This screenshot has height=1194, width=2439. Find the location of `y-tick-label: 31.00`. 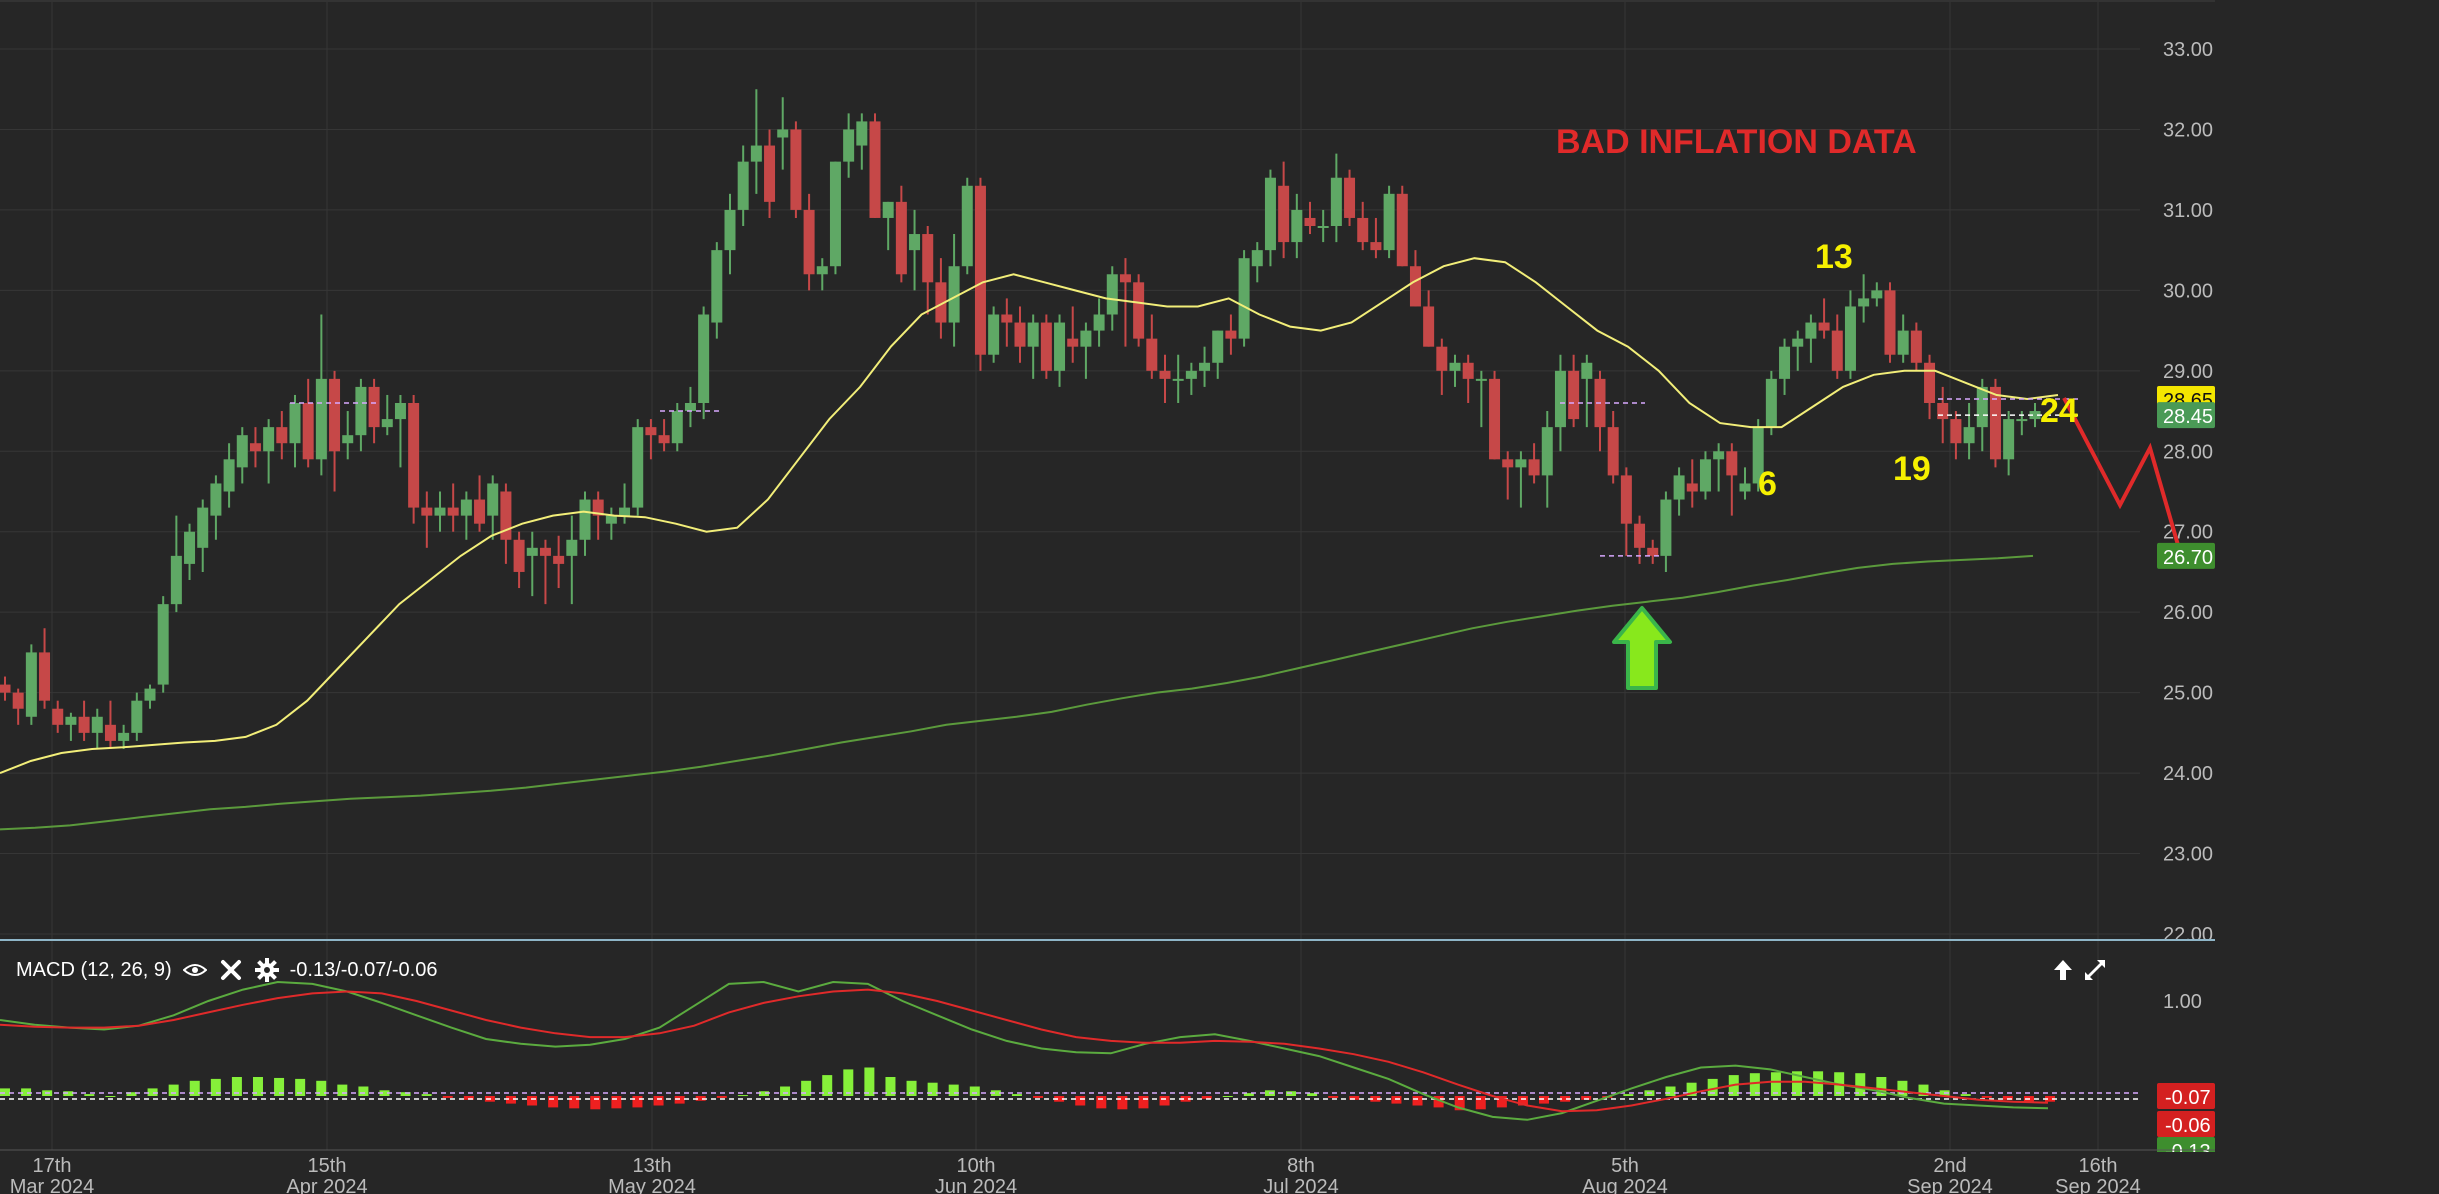

y-tick-label: 31.00 is located at coordinates (2188, 211).